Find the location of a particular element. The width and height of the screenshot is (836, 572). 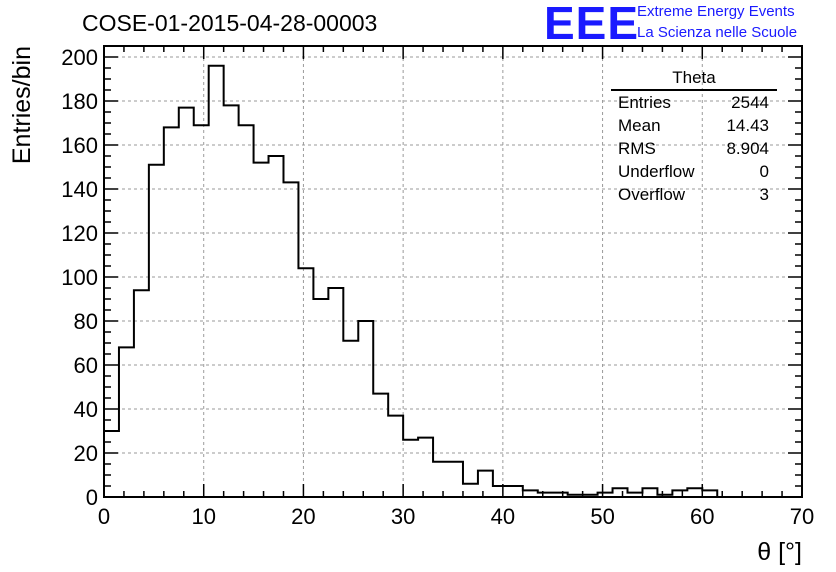

y-tick-label: 40 is located at coordinates (86, 409).